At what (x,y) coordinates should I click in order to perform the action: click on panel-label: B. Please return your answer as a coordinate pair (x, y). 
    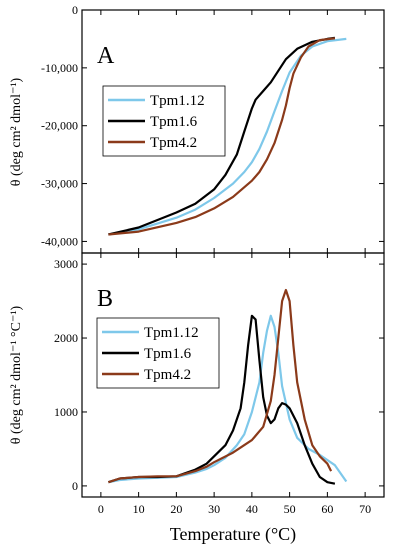
    Looking at the image, I should click on (105, 299).